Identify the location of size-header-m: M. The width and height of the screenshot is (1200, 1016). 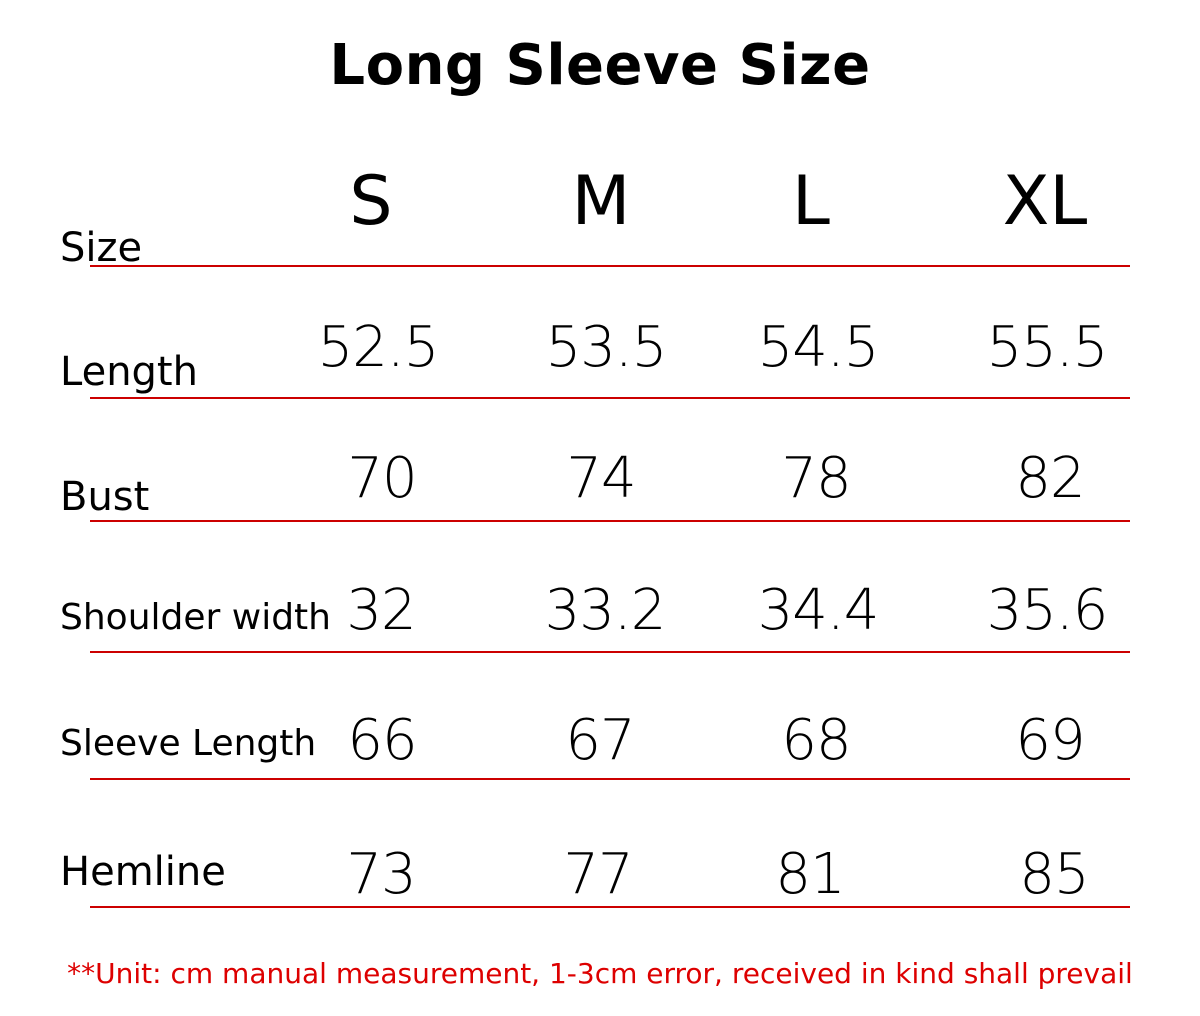
(601, 201).